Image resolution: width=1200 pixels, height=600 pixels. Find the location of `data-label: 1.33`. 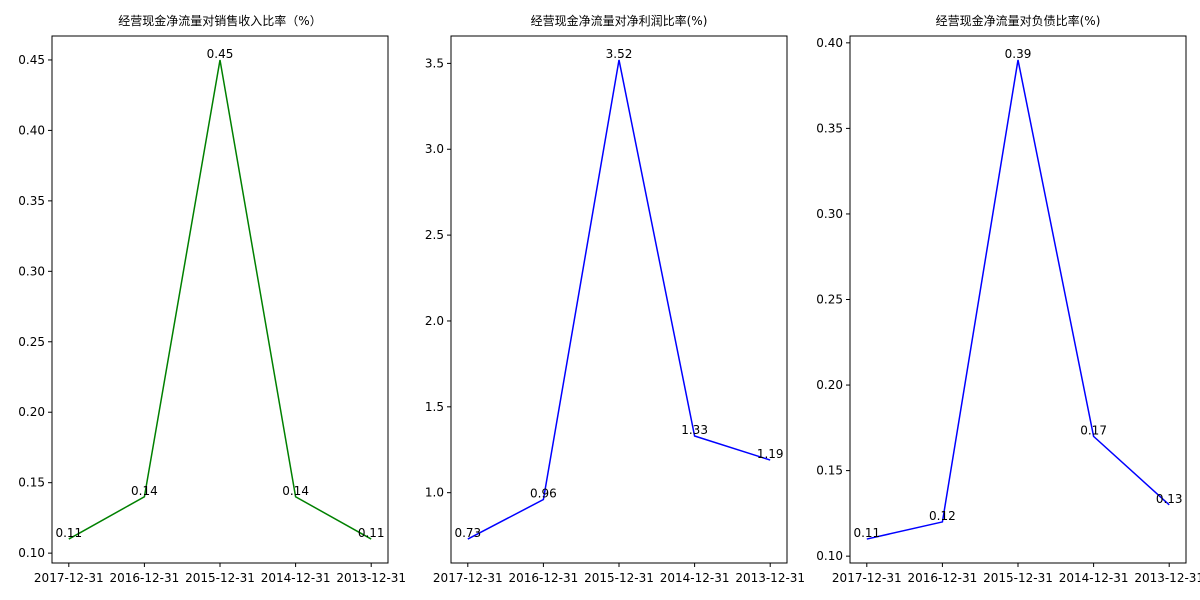

data-label: 1.33 is located at coordinates (694, 430).